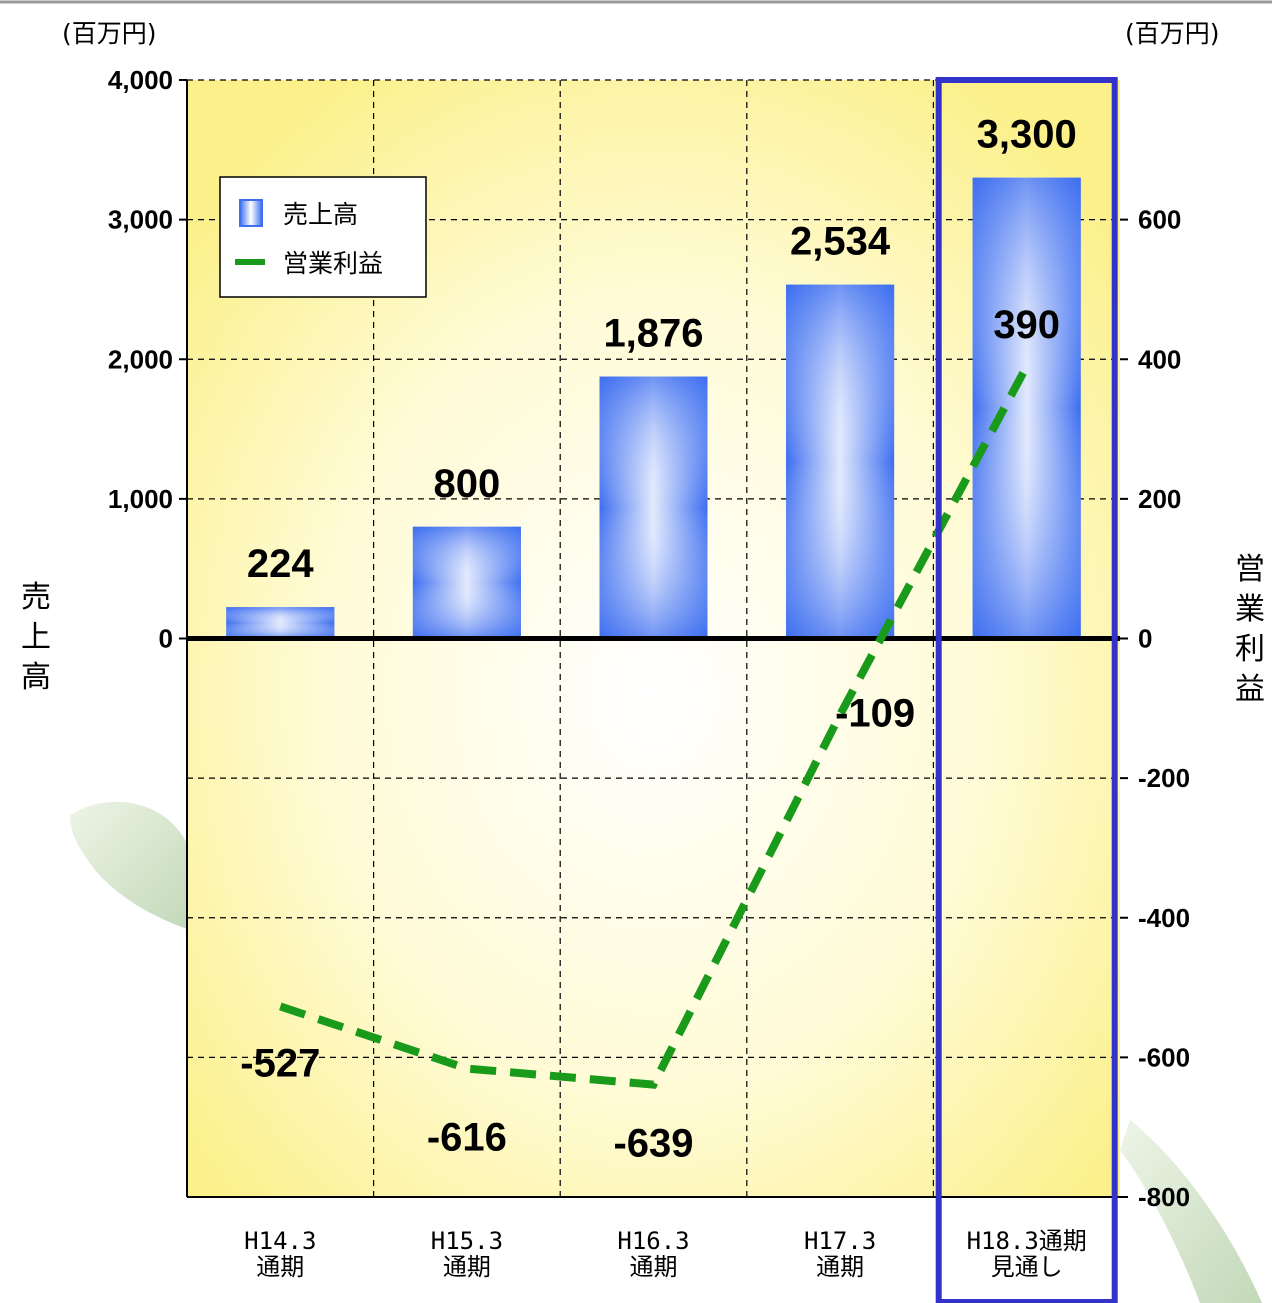 This screenshot has height=1303, width=1272. I want to click on category-label: H18.3通期, so click(1027, 1241).